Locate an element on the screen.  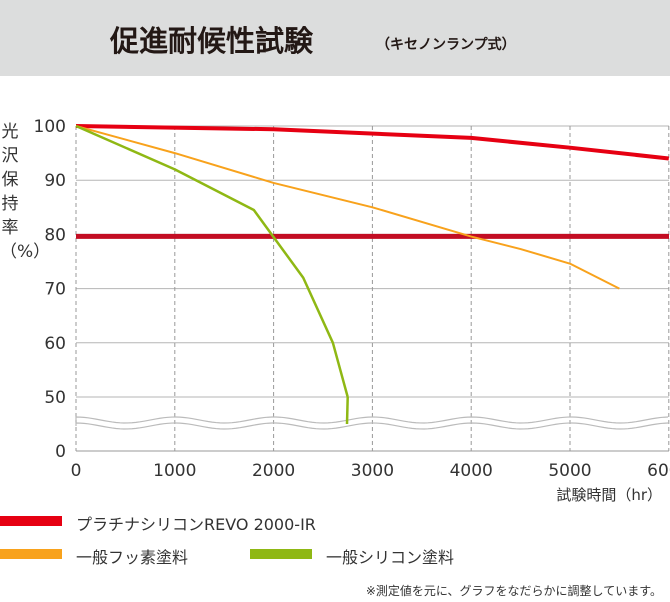
footnote: ※測定値を元に、グラフをなだらかに調整しています。 is located at coordinates (513, 591).